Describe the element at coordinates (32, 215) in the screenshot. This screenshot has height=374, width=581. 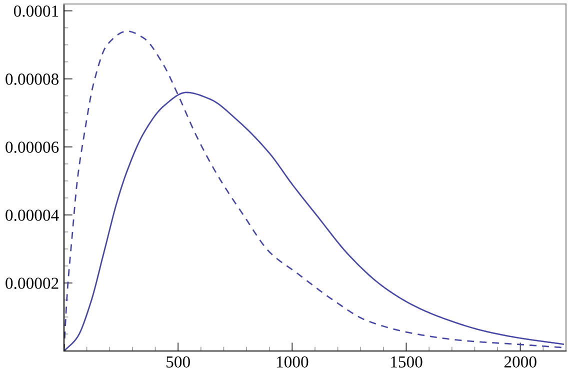
I see `y-tick-label: 0.00004` at that location.